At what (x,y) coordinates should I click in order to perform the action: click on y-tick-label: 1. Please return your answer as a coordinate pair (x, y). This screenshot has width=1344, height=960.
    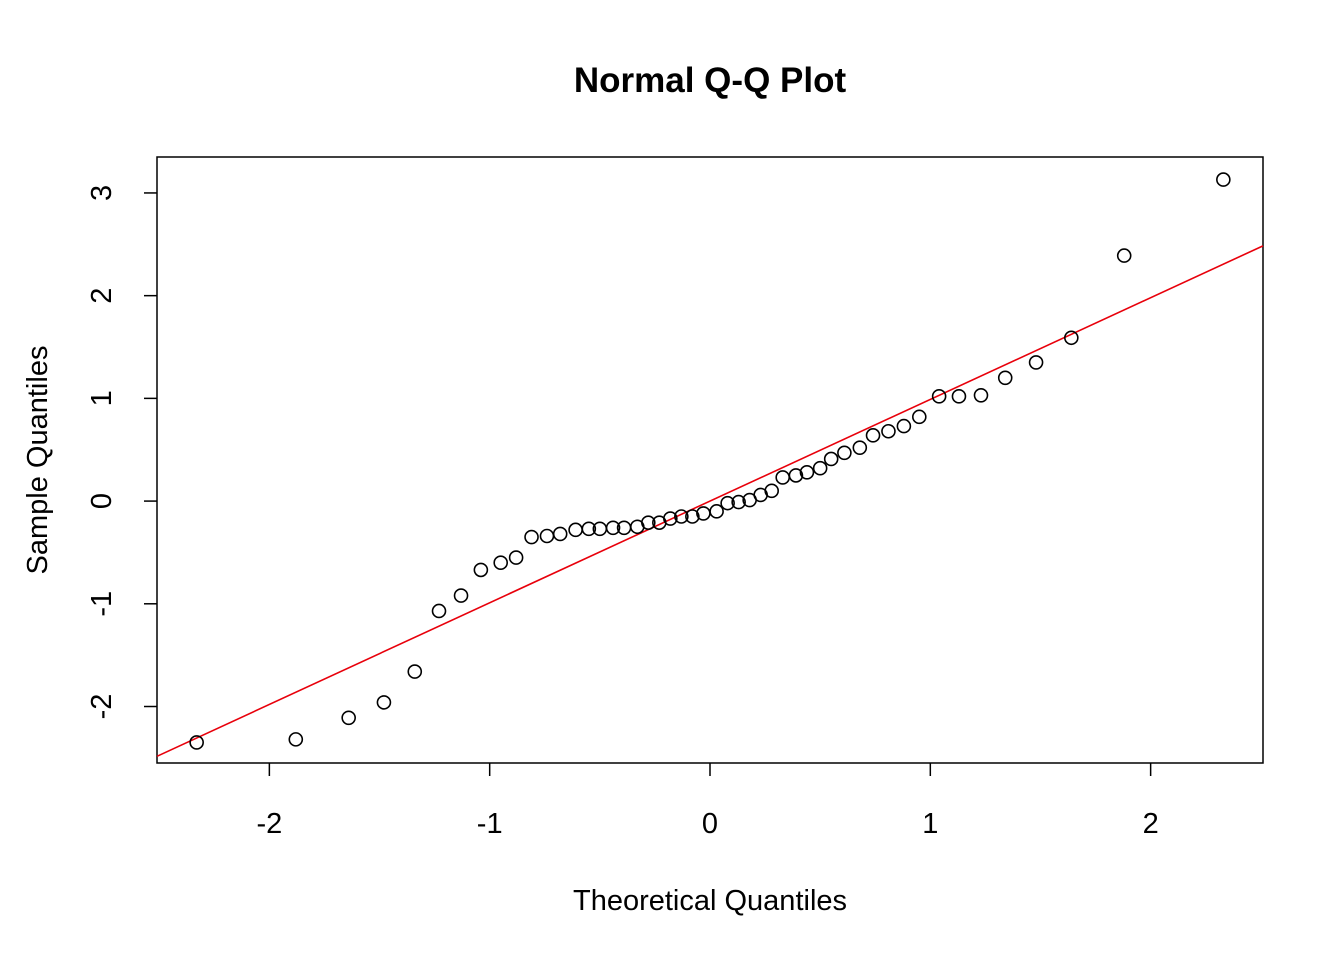
    Looking at the image, I should click on (102, 398).